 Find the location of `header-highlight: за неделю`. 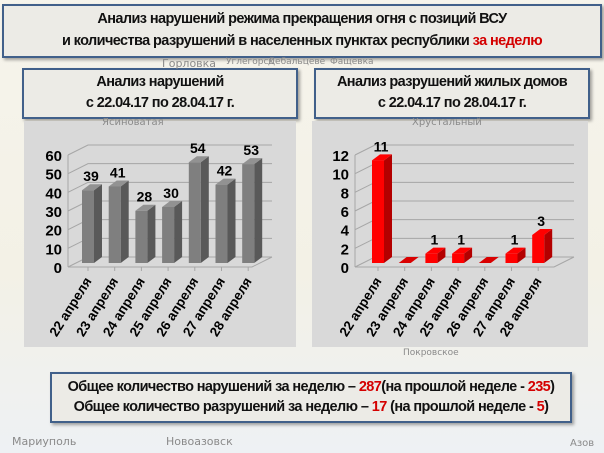

header-highlight: за неделю is located at coordinates (507, 41).